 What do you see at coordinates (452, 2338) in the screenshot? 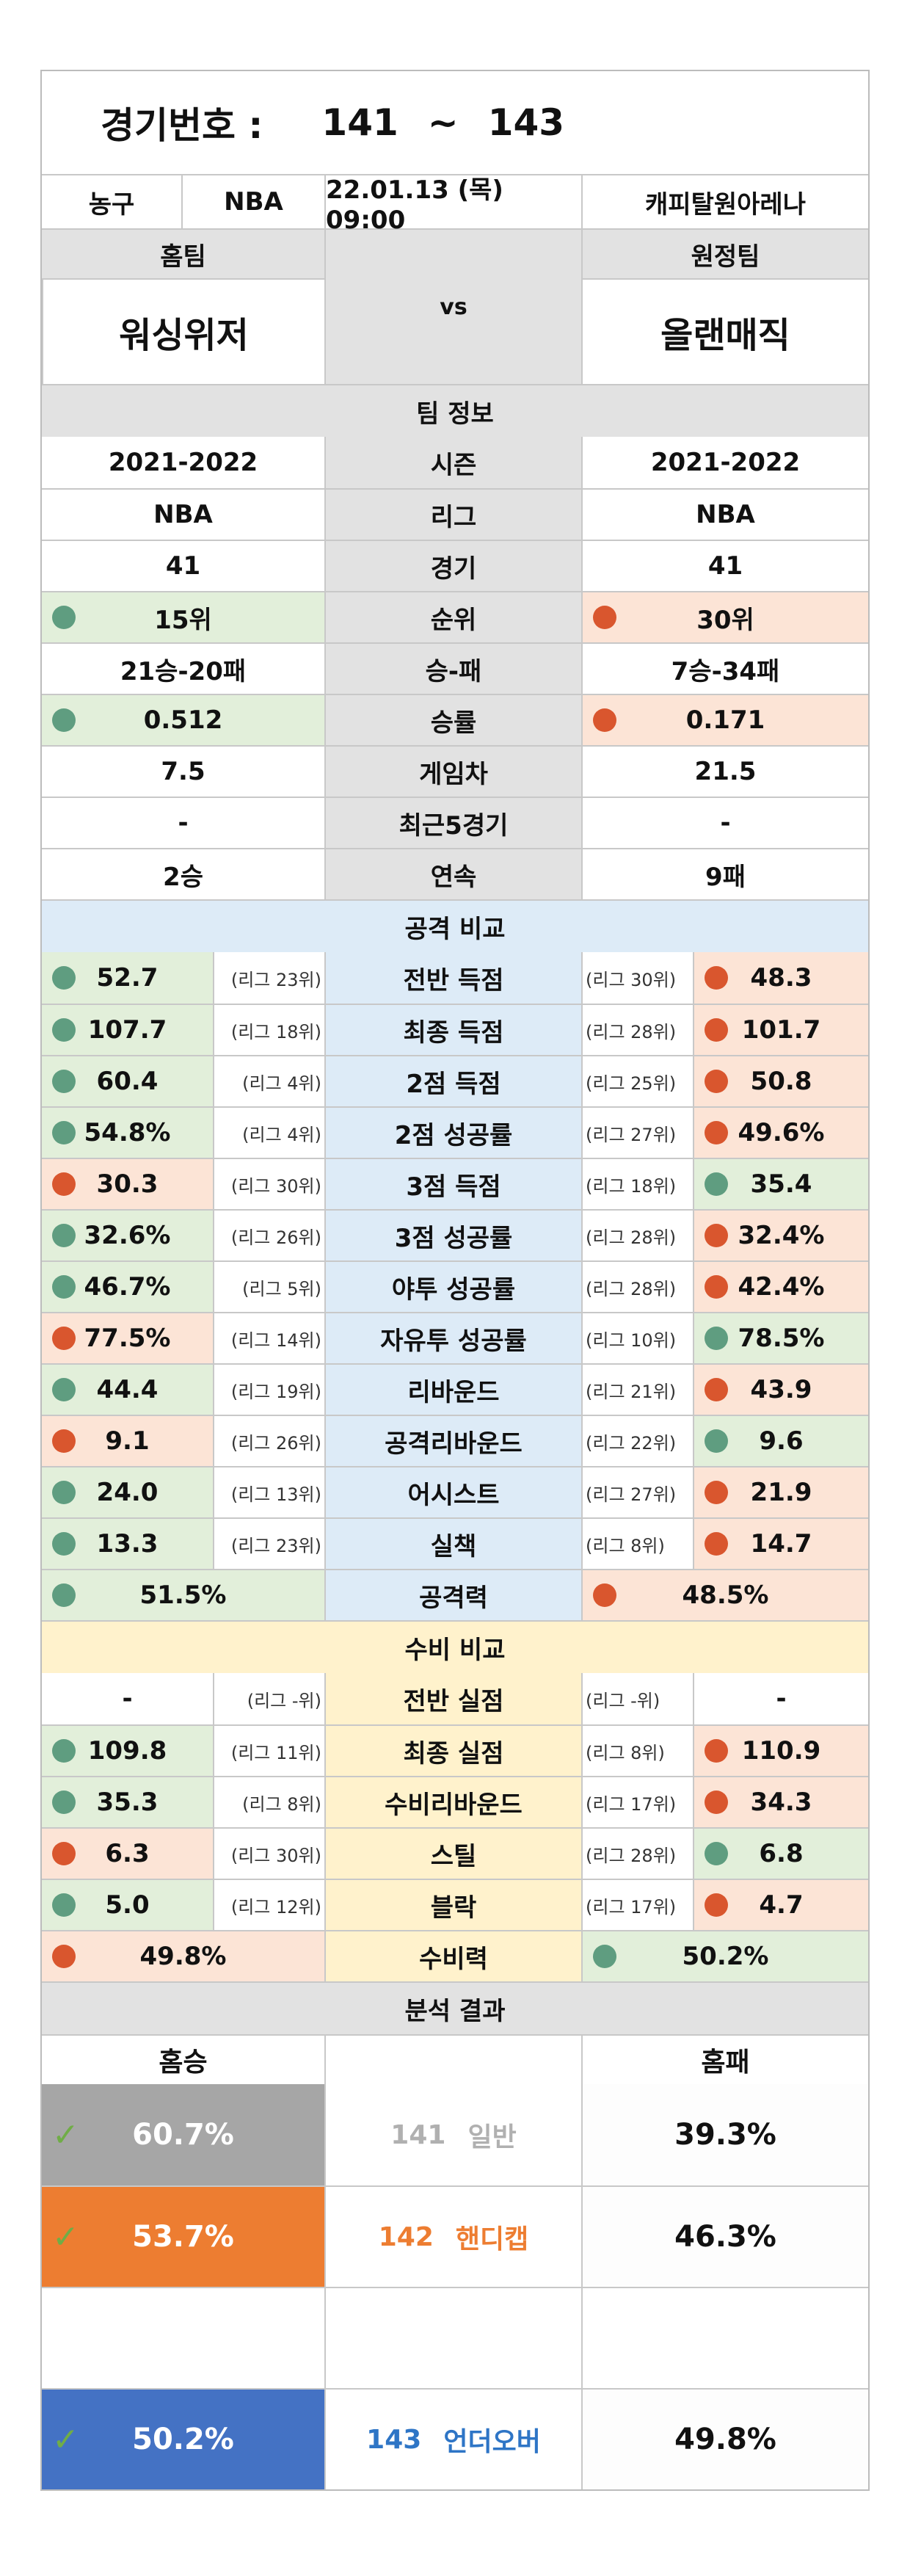
I see `analysis-spacer-cell` at bounding box center [452, 2338].